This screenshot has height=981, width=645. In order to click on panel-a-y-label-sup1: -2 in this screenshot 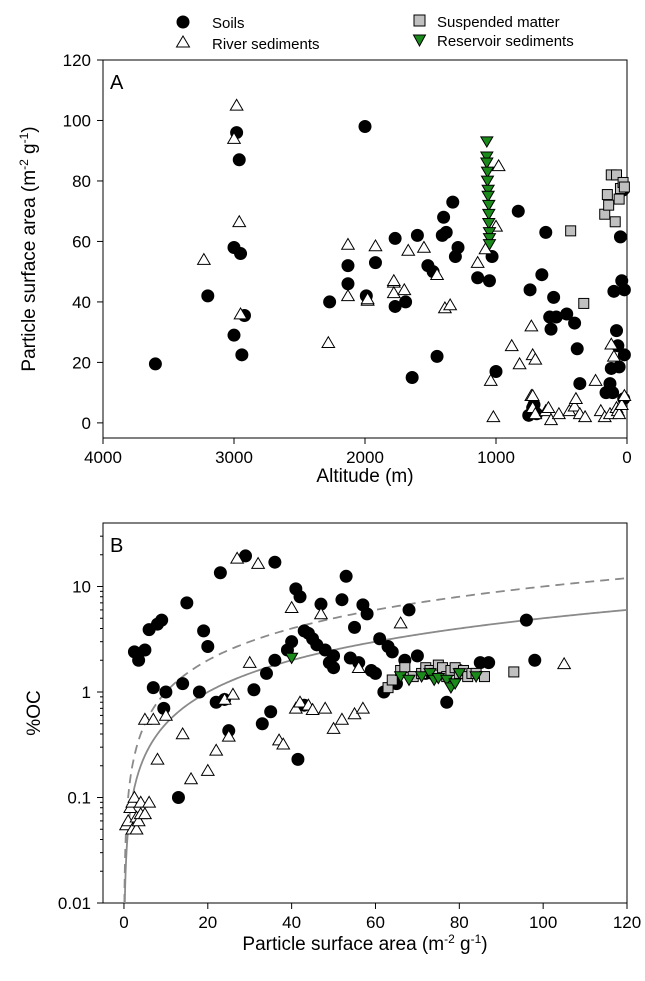, I will do `click(24, 164)`.